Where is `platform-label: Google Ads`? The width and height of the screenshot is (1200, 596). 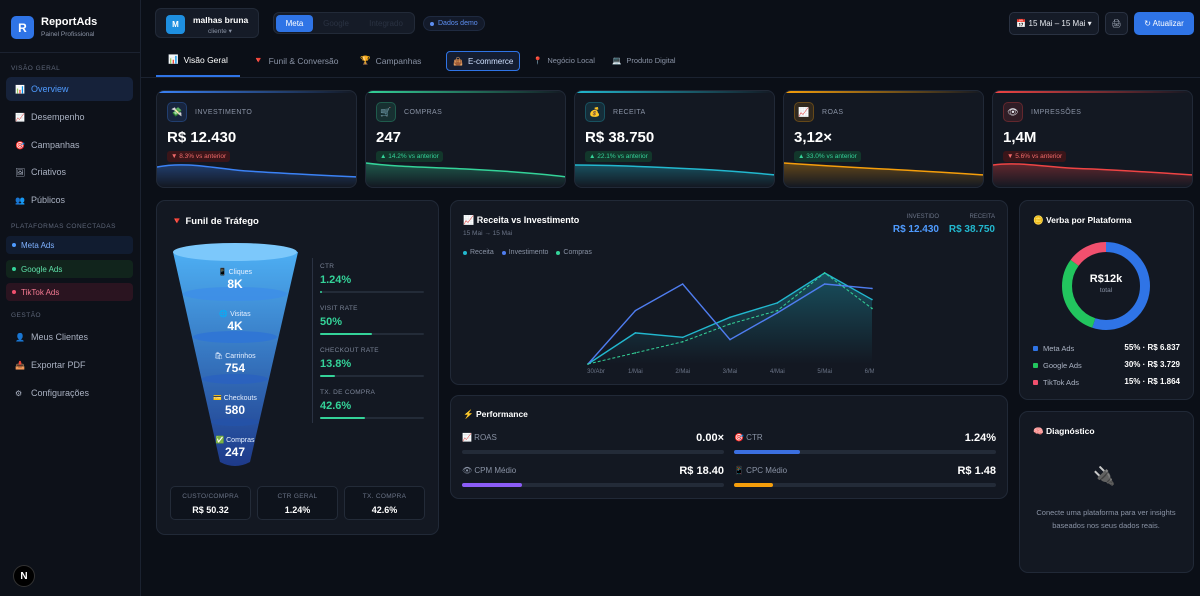 platform-label: Google Ads is located at coordinates (42, 269).